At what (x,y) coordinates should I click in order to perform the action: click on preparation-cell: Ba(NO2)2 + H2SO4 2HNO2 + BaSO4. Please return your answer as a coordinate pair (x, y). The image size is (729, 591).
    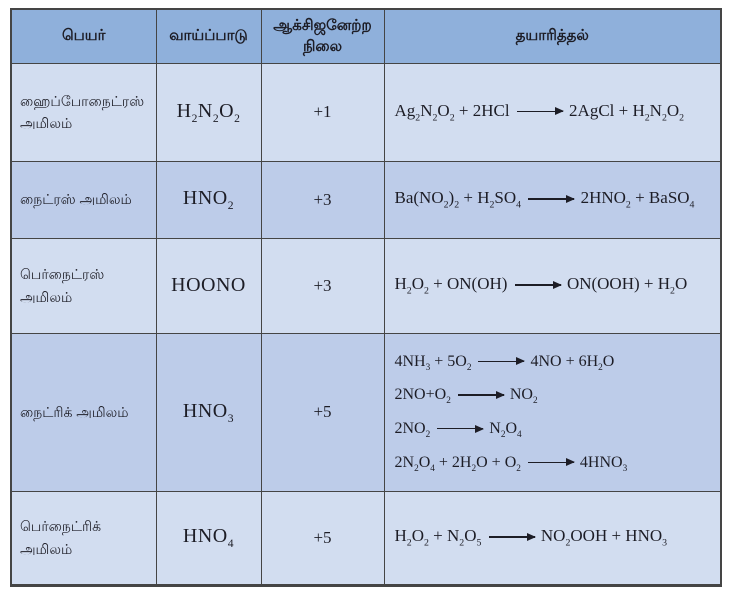
    Looking at the image, I should click on (552, 199).